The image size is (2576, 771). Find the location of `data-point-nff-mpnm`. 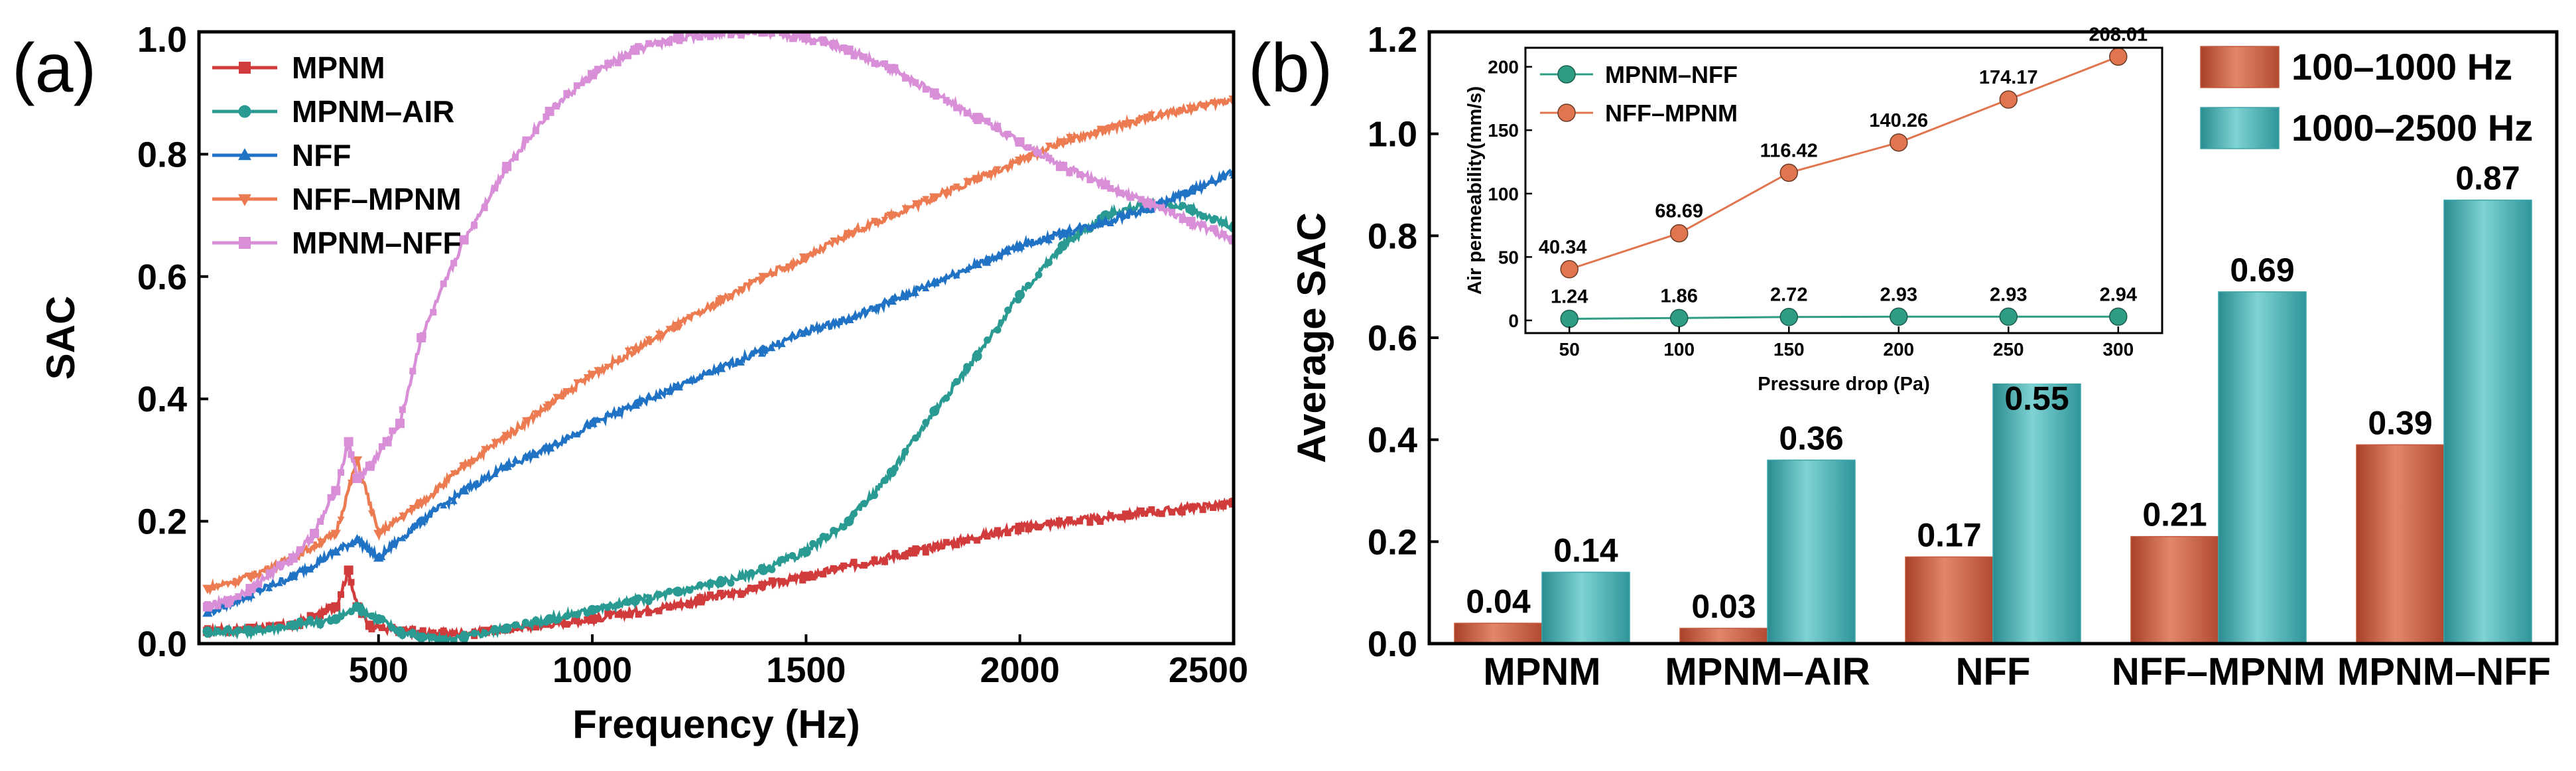

data-point-nff-mpnm is located at coordinates (550, 406).